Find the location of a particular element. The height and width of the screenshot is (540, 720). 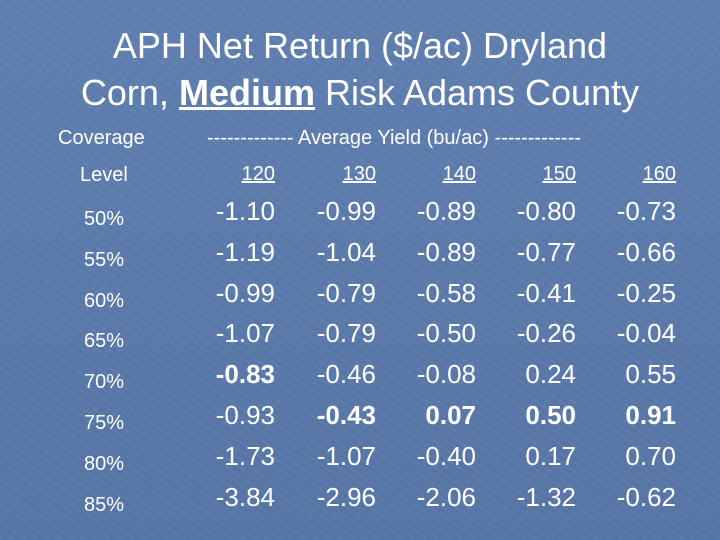

net-return-cell: -0.93 is located at coordinates (245, 415).